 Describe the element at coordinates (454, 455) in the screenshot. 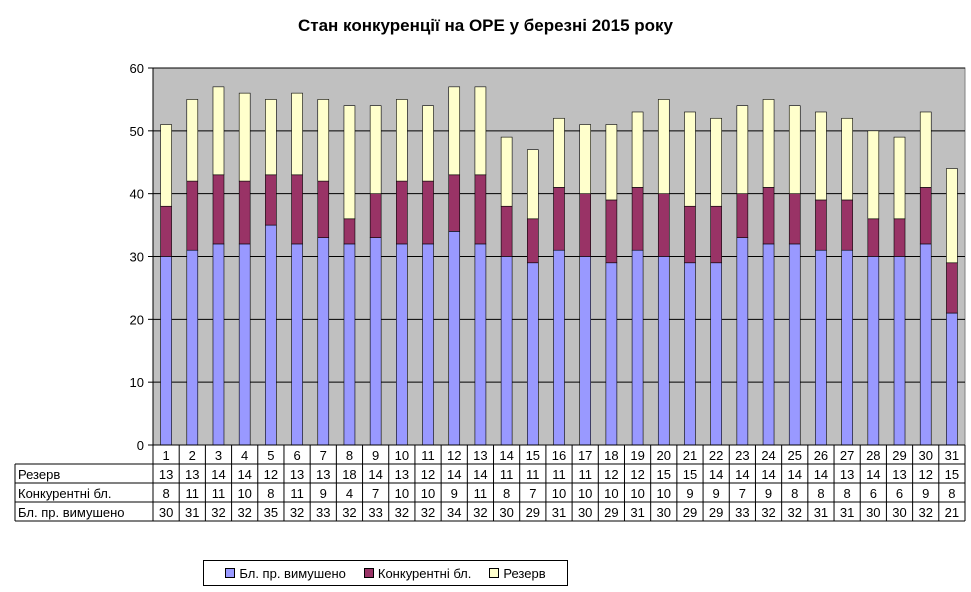

I see `x-tick-label: 12` at that location.